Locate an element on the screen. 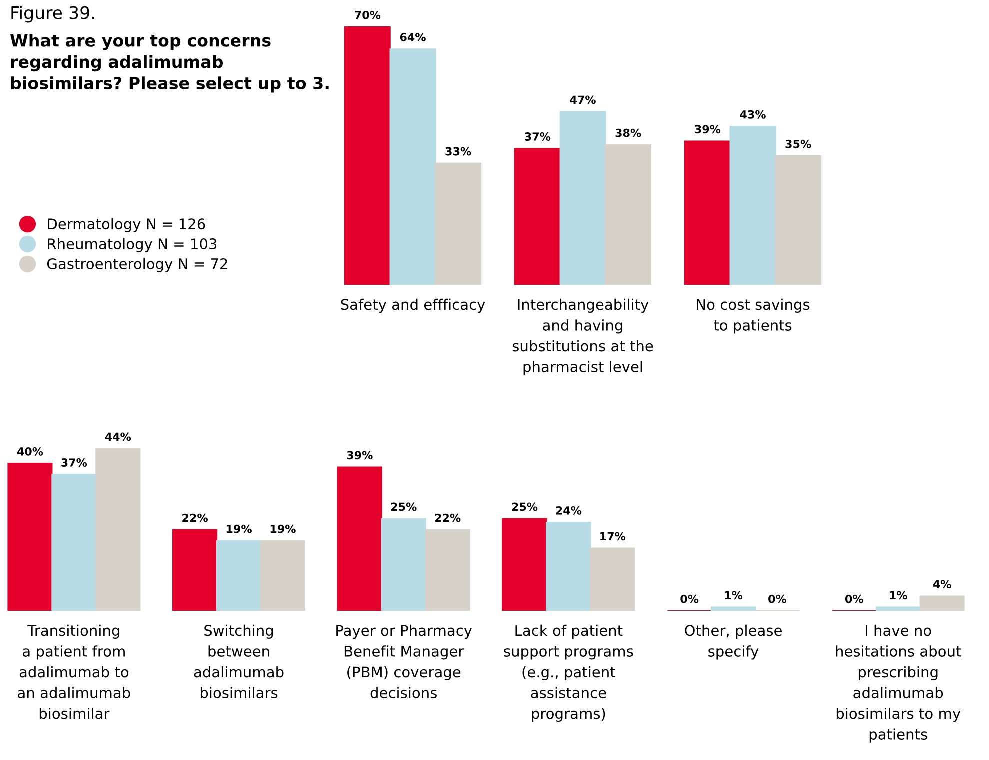 This screenshot has height=760, width=989. x-tick-label: Other, please specify is located at coordinates (733, 642).